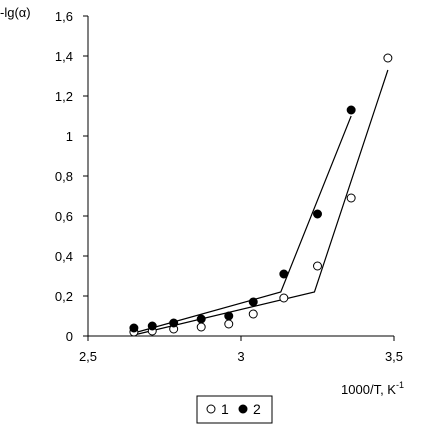 This screenshot has height=427, width=426. Describe the element at coordinates (240, 356) in the screenshot. I see `x-tick-label-1: 3` at that location.